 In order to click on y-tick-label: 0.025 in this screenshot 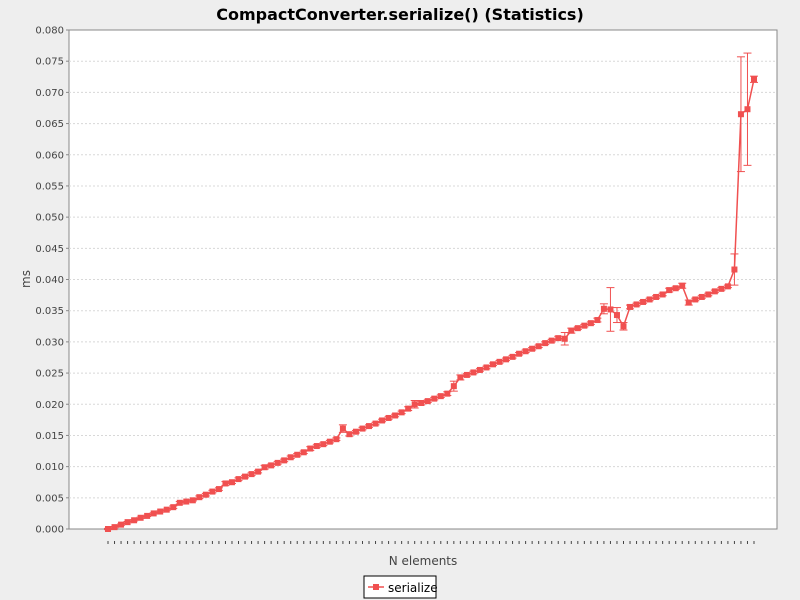, I will do `click(49, 374)`.